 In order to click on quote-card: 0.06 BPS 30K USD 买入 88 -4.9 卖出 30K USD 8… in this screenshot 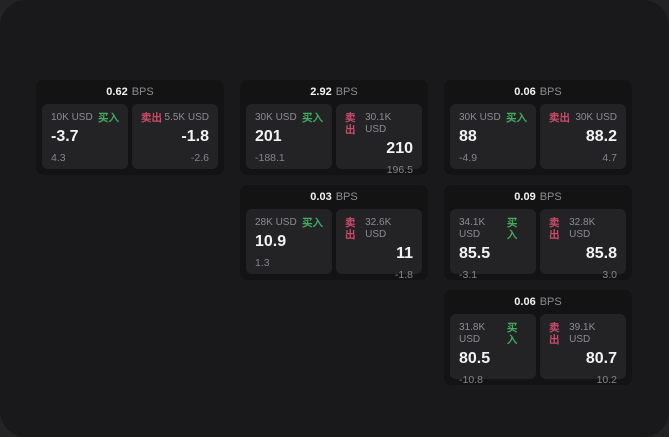, I will do `click(538, 127)`.